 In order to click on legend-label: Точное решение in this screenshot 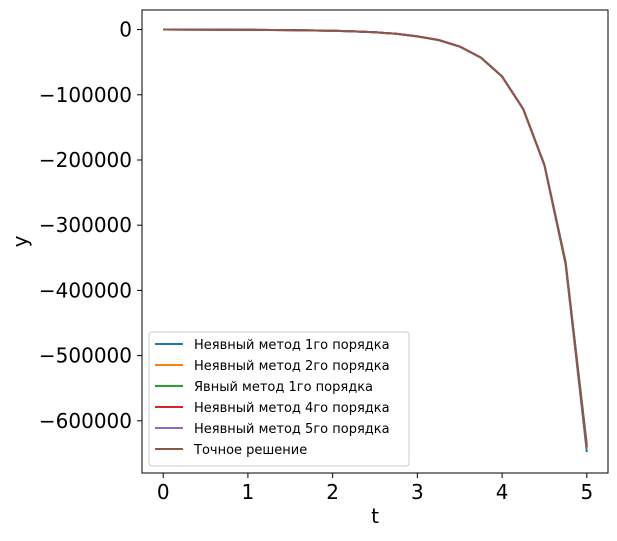, I will do `click(250, 450)`.